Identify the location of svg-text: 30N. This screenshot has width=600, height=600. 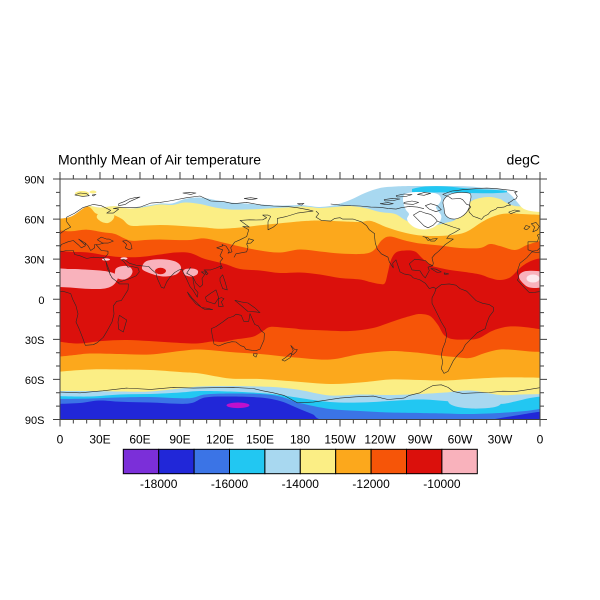
(34, 261).